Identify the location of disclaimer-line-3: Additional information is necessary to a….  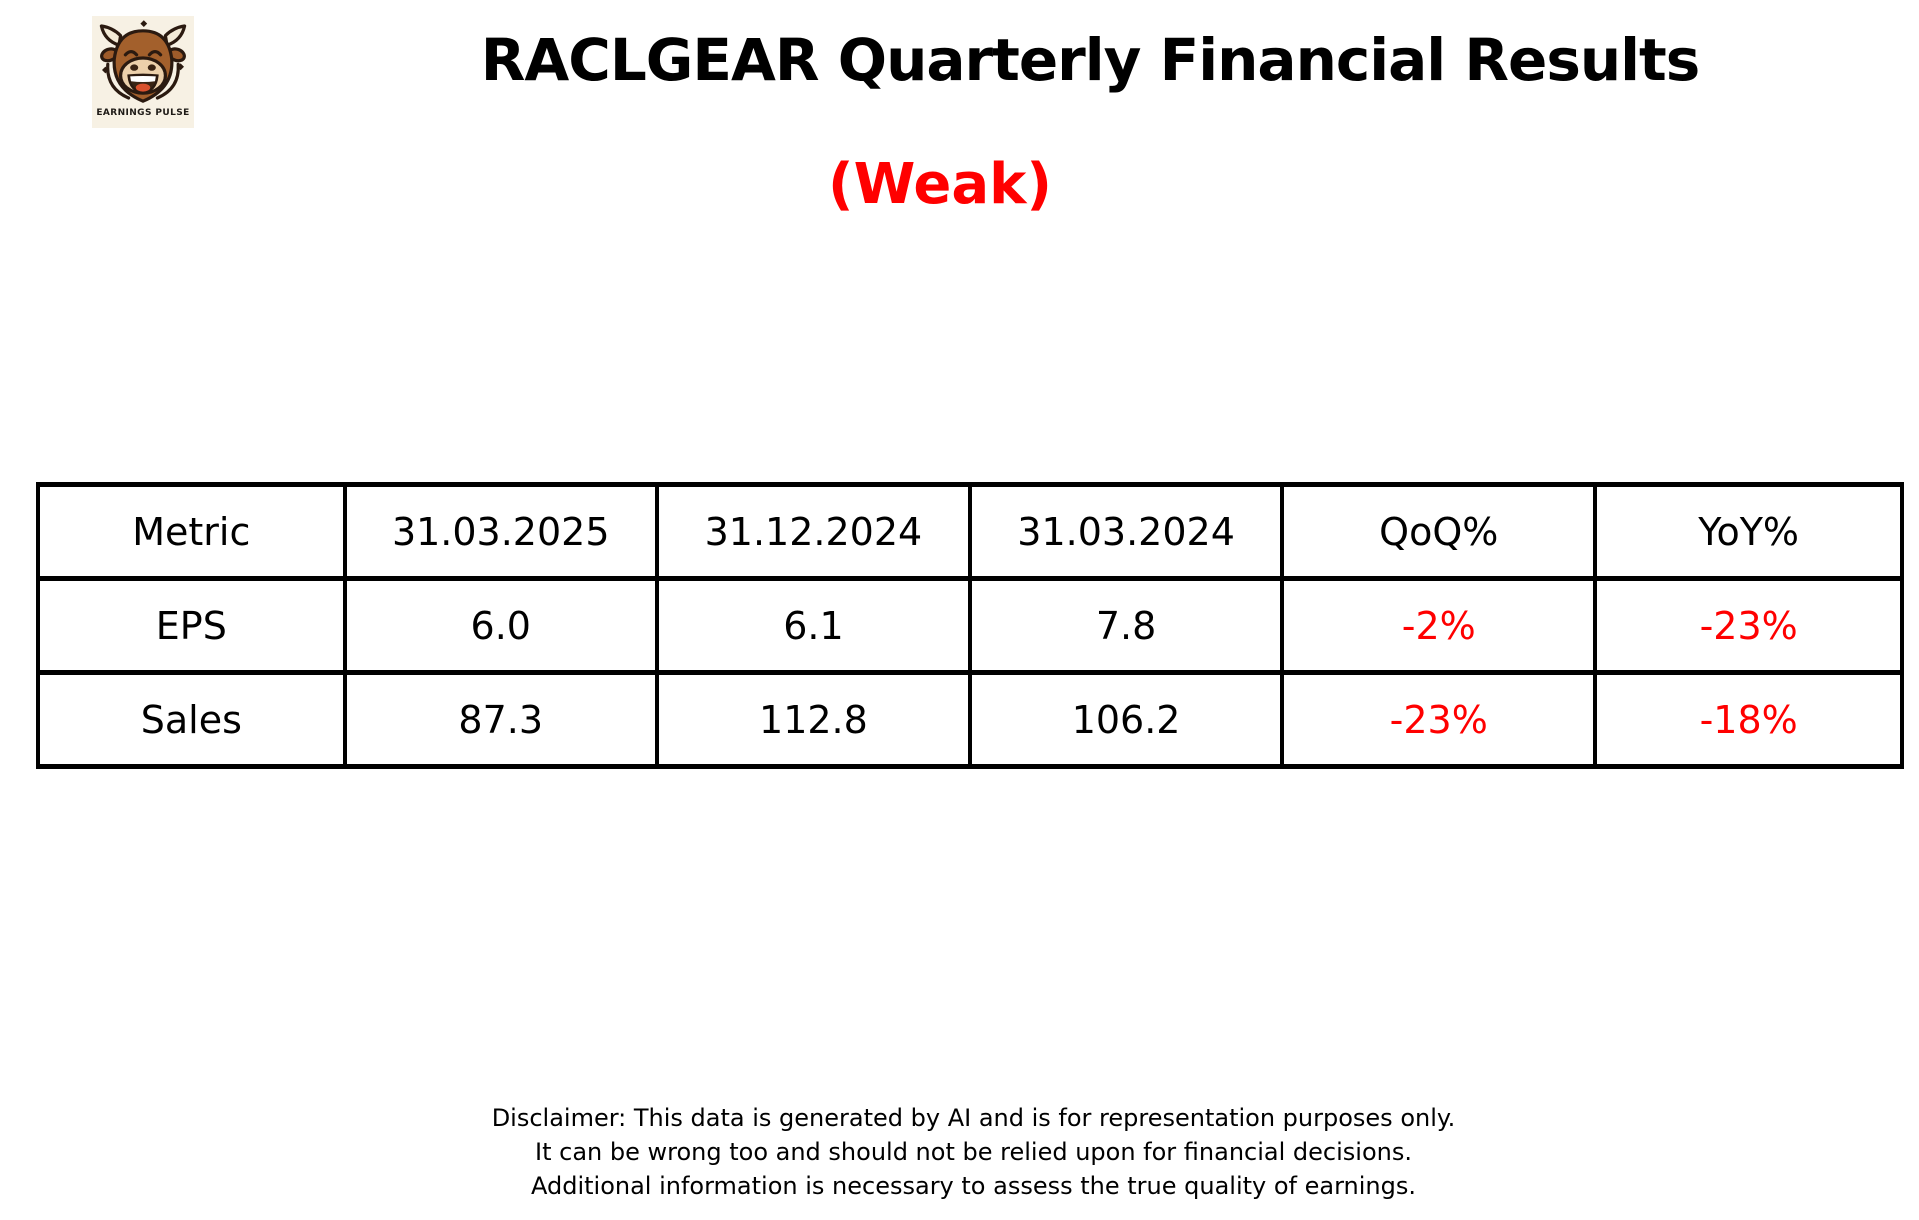
(973, 1186).